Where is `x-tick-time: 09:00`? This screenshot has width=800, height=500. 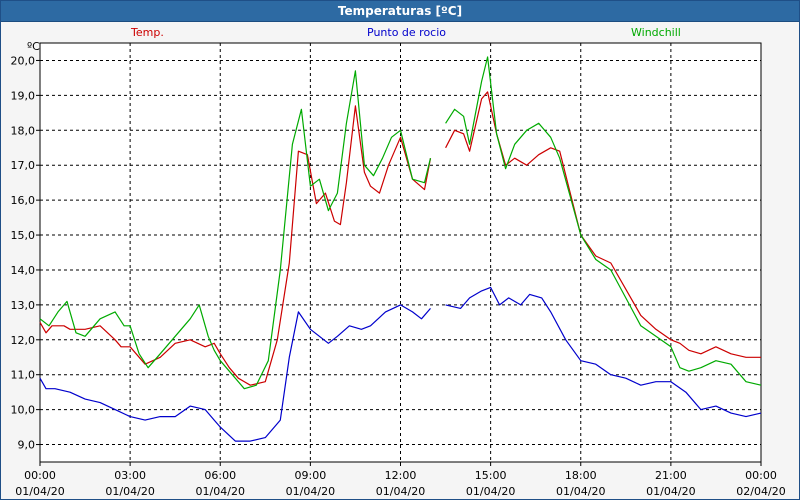 x-tick-time: 09:00 is located at coordinates (311, 475).